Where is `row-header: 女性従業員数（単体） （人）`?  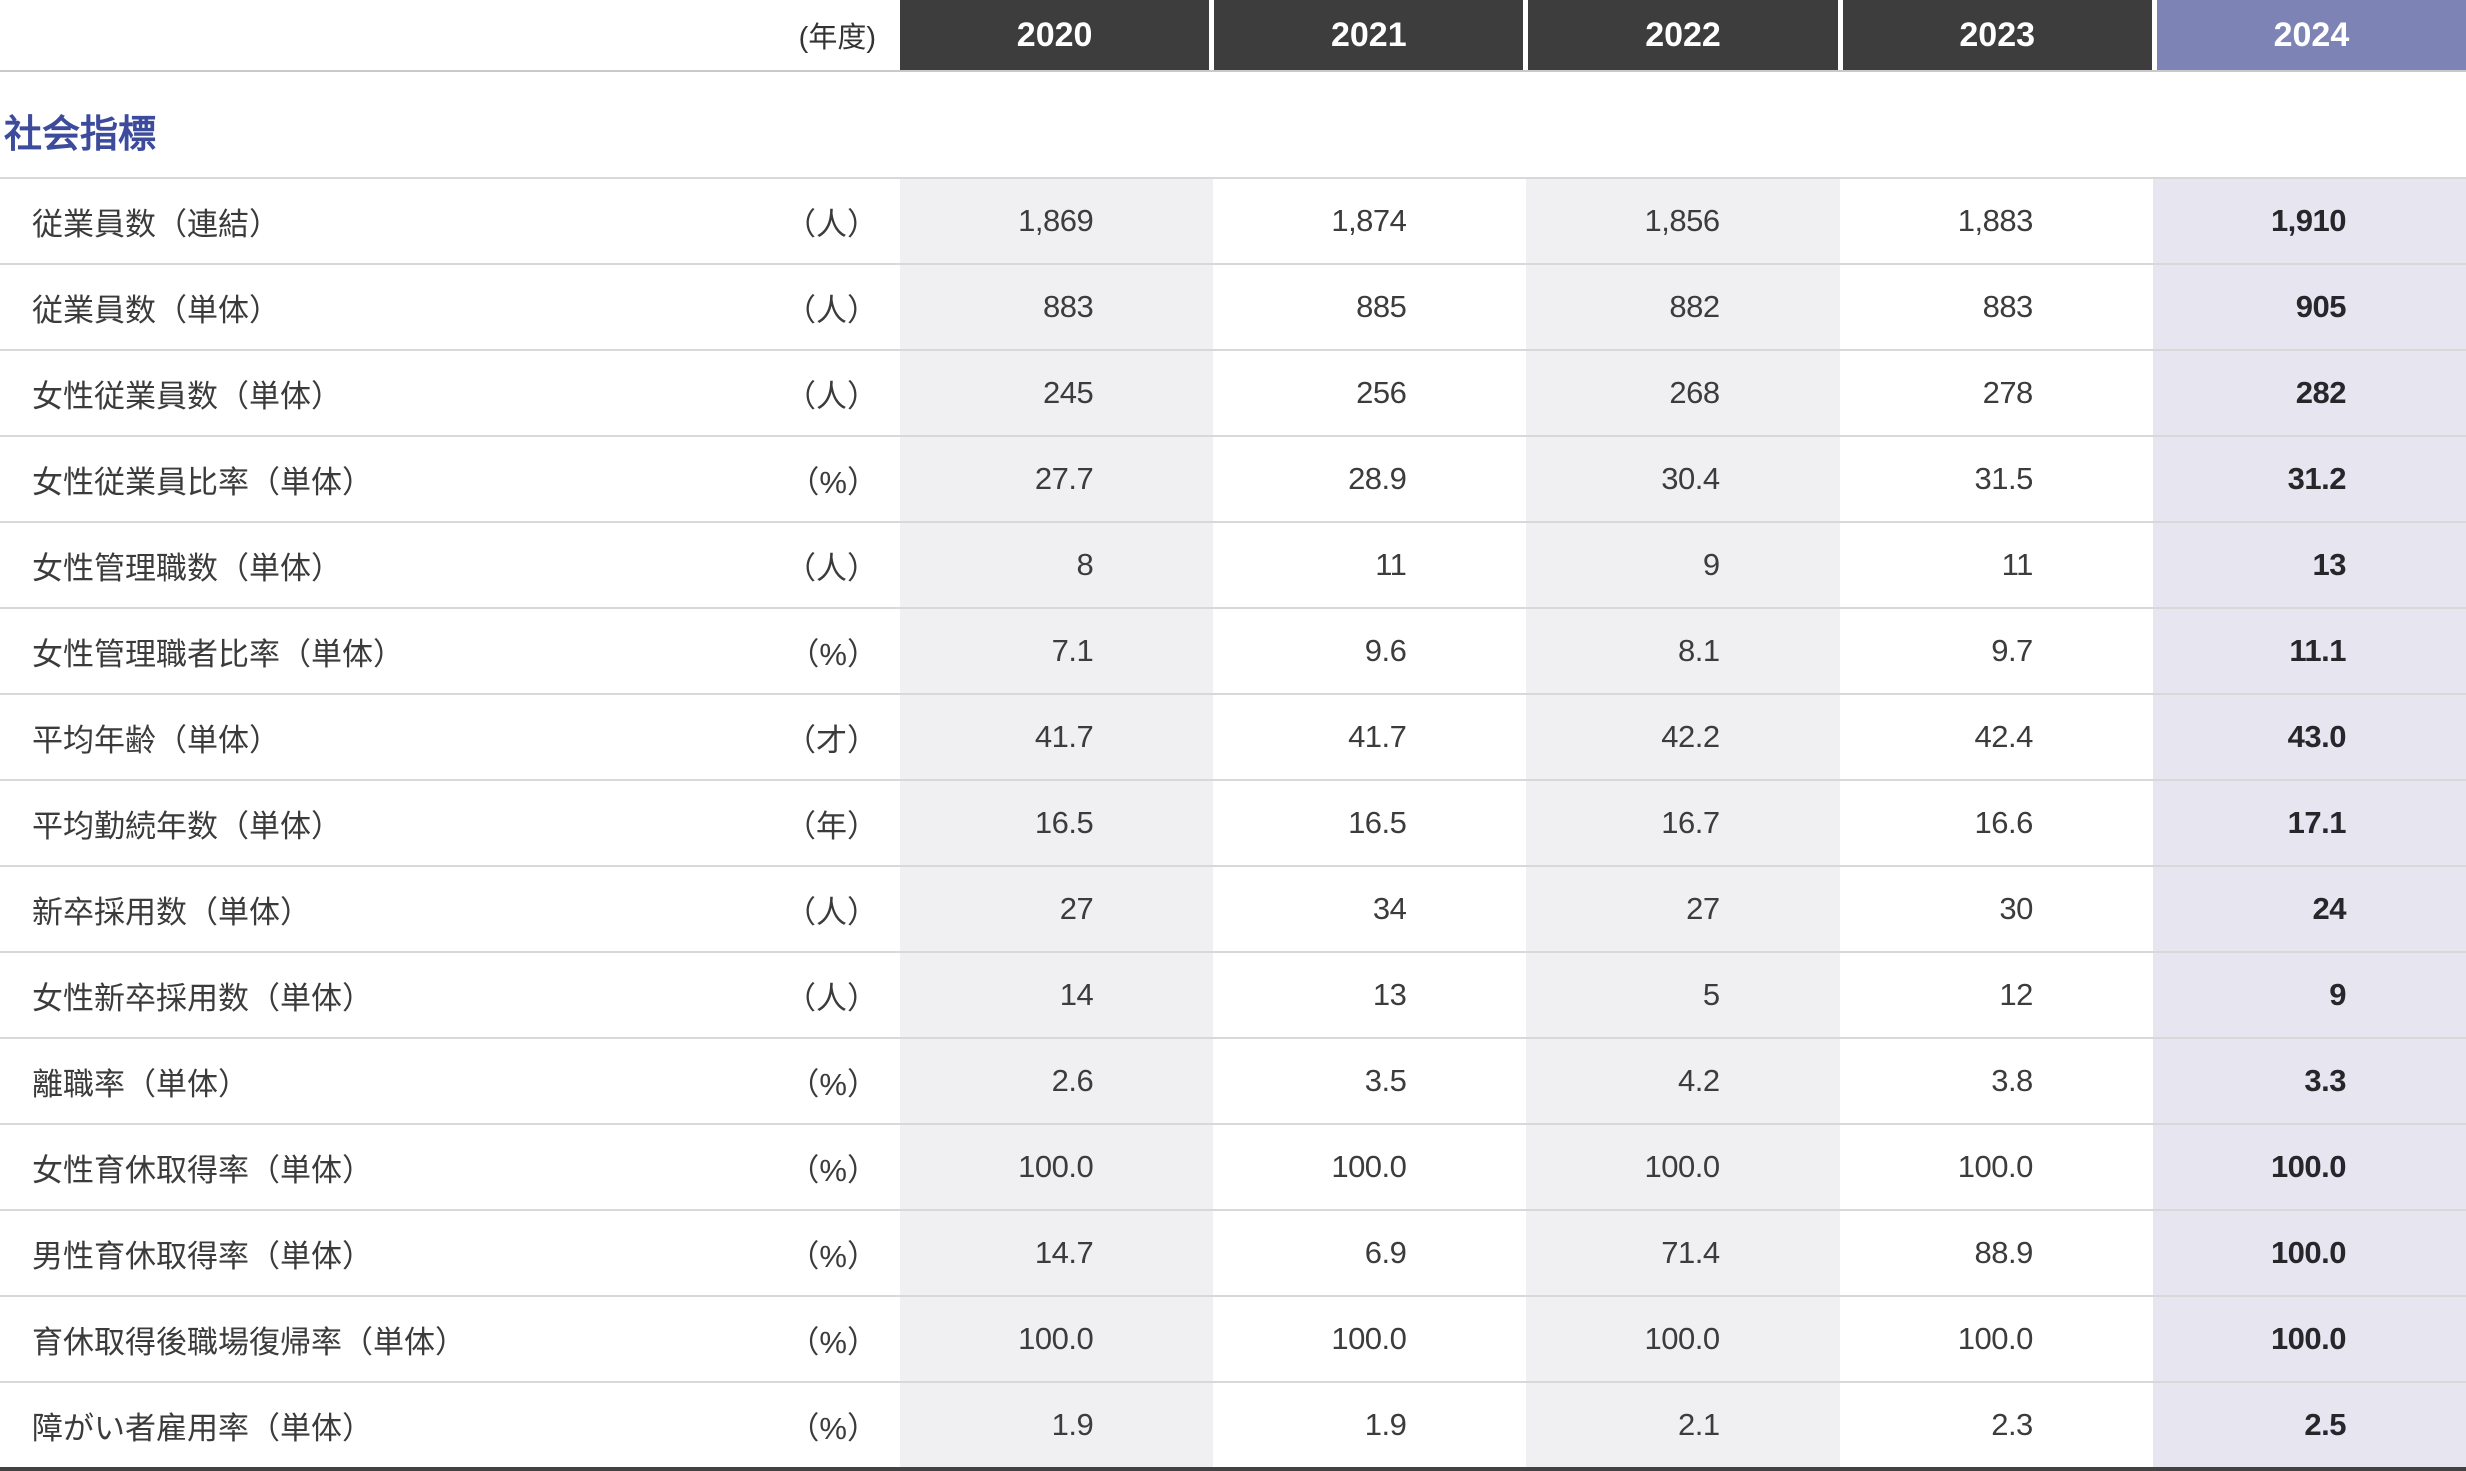 row-header: 女性従業員数（単体） （人） is located at coordinates (450, 393).